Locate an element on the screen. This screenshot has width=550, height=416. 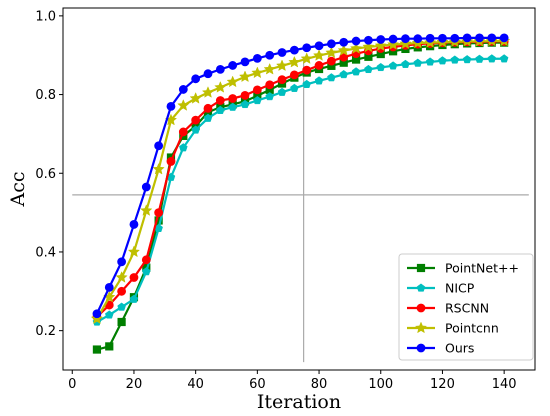
y-tick-label: 0.4 is located at coordinates (45, 252).